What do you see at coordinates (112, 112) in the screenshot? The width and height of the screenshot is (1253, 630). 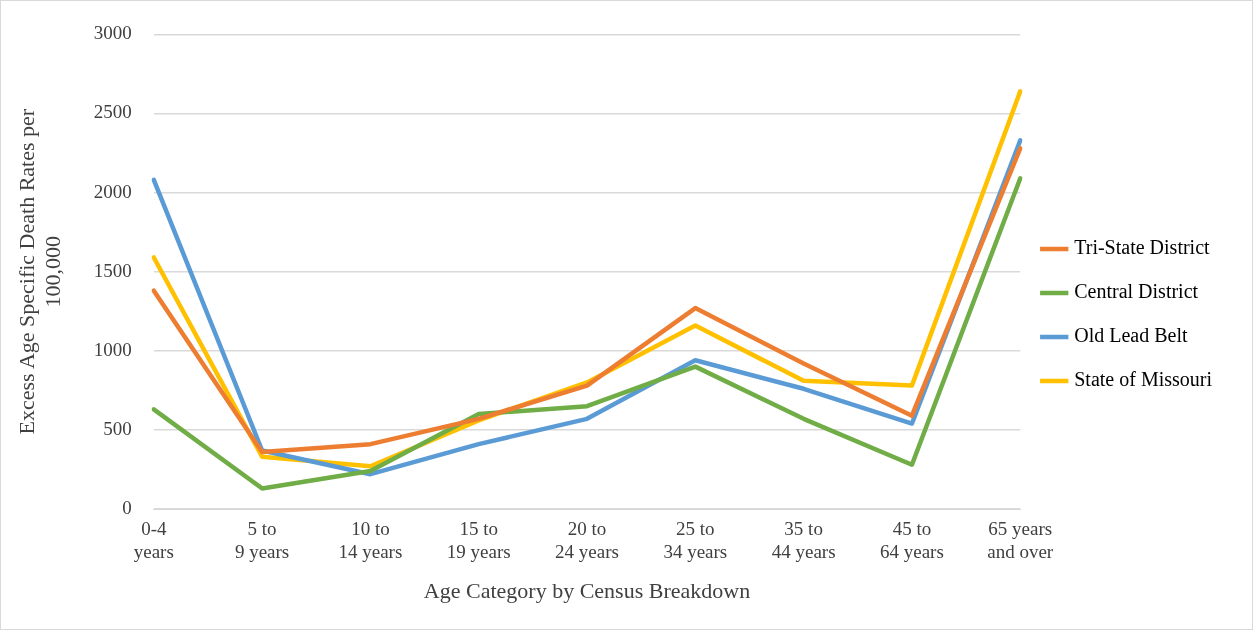 I see `y-tick-label: 2500` at bounding box center [112, 112].